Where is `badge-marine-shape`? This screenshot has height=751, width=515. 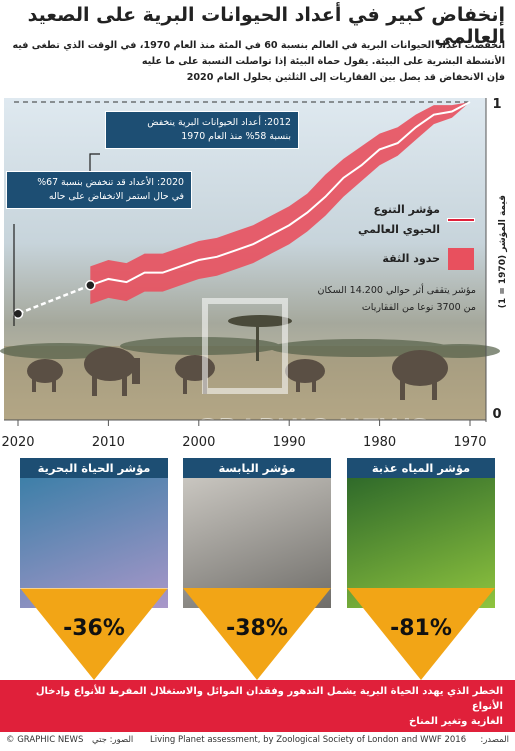
badge-marine-shape is located at coordinates (94, 634).